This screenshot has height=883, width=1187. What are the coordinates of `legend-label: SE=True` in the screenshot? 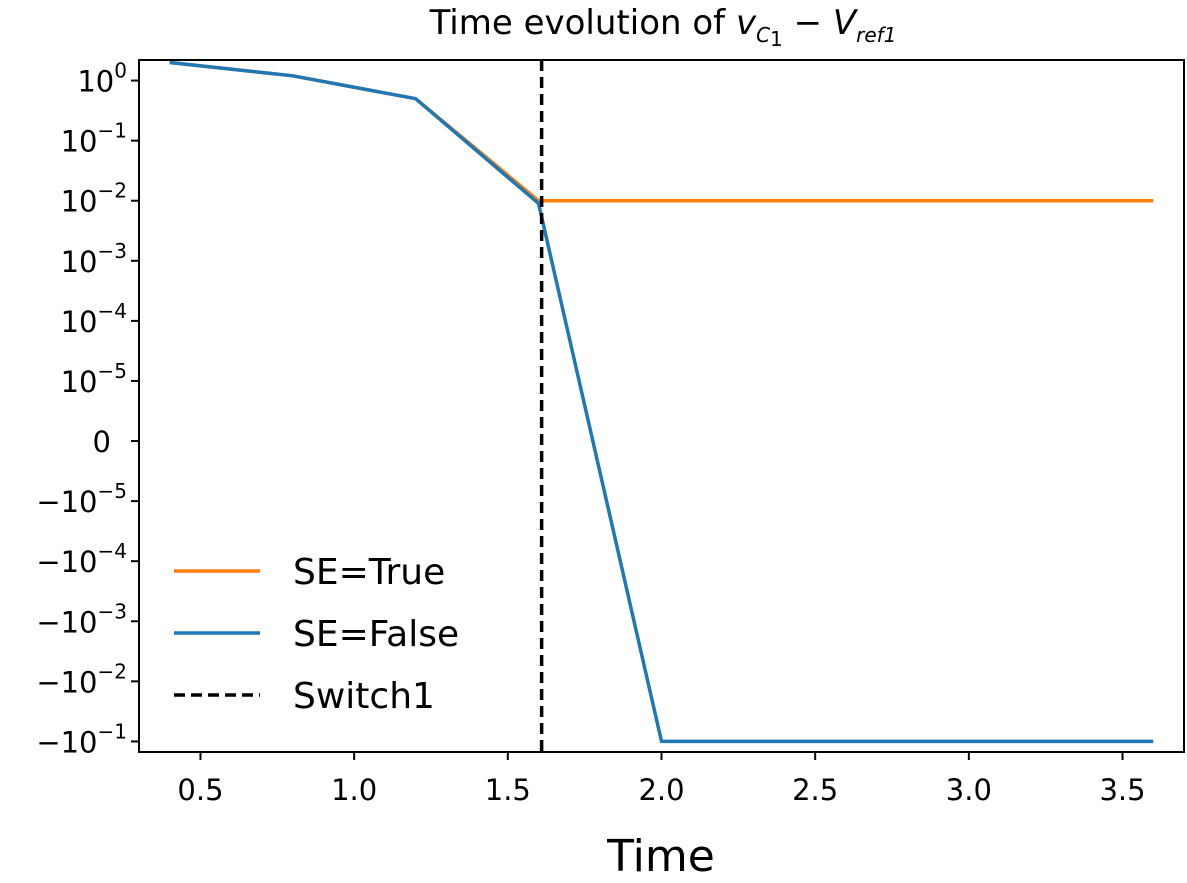 It's located at (369, 572).